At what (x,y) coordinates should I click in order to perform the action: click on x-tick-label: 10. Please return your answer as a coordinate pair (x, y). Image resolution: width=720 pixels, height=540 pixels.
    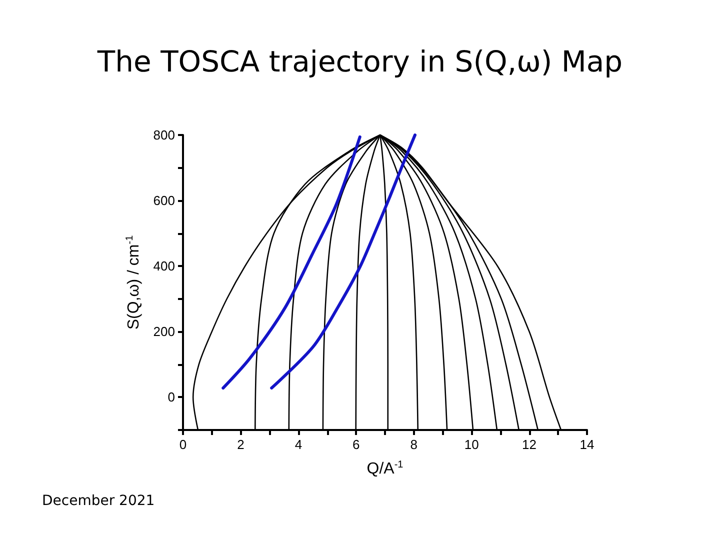
    Looking at the image, I should click on (471, 444).